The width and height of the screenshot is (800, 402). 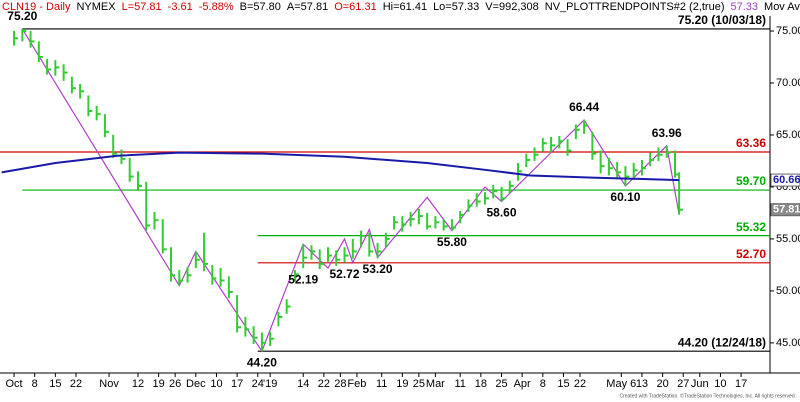 What do you see at coordinates (355, 7) in the screenshot?
I see `header-item: O=61.31` at bounding box center [355, 7].